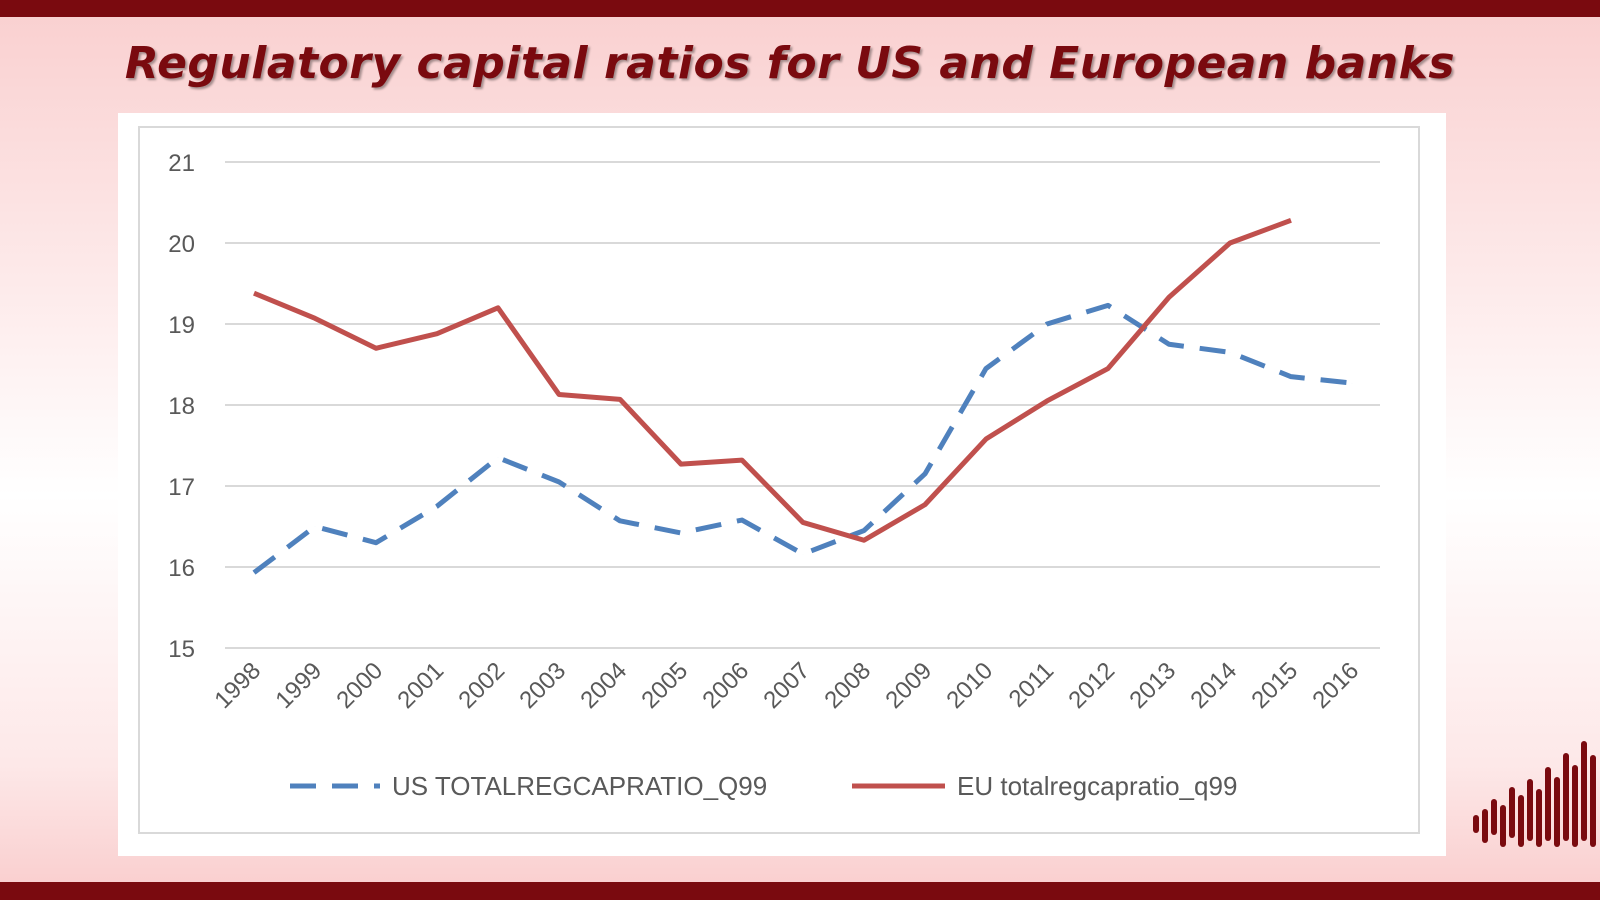 The width and height of the screenshot is (1600, 900). I want to click on x-tick-label: 2003, so click(542, 685).